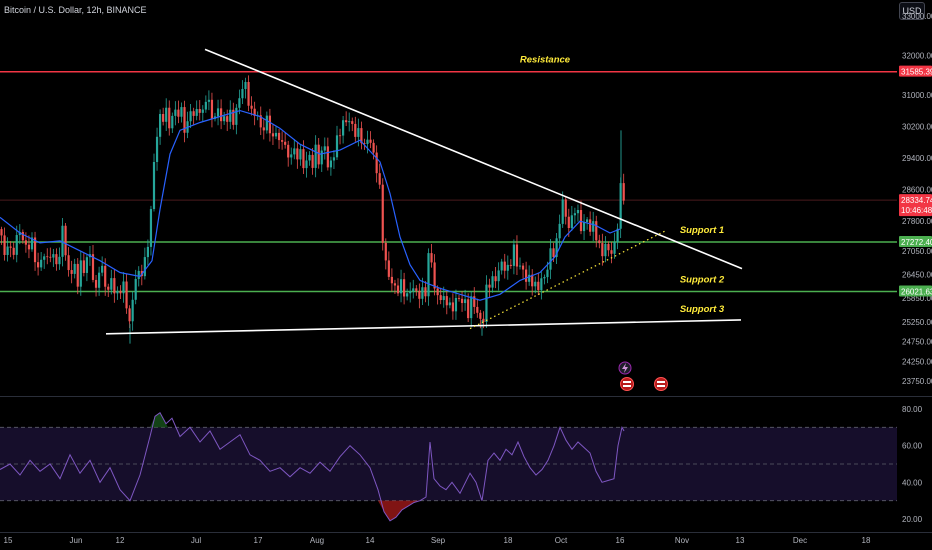 Image resolution: width=932 pixels, height=550 pixels. What do you see at coordinates (561, 540) in the screenshot?
I see `time-tick-label: Oct` at bounding box center [561, 540].